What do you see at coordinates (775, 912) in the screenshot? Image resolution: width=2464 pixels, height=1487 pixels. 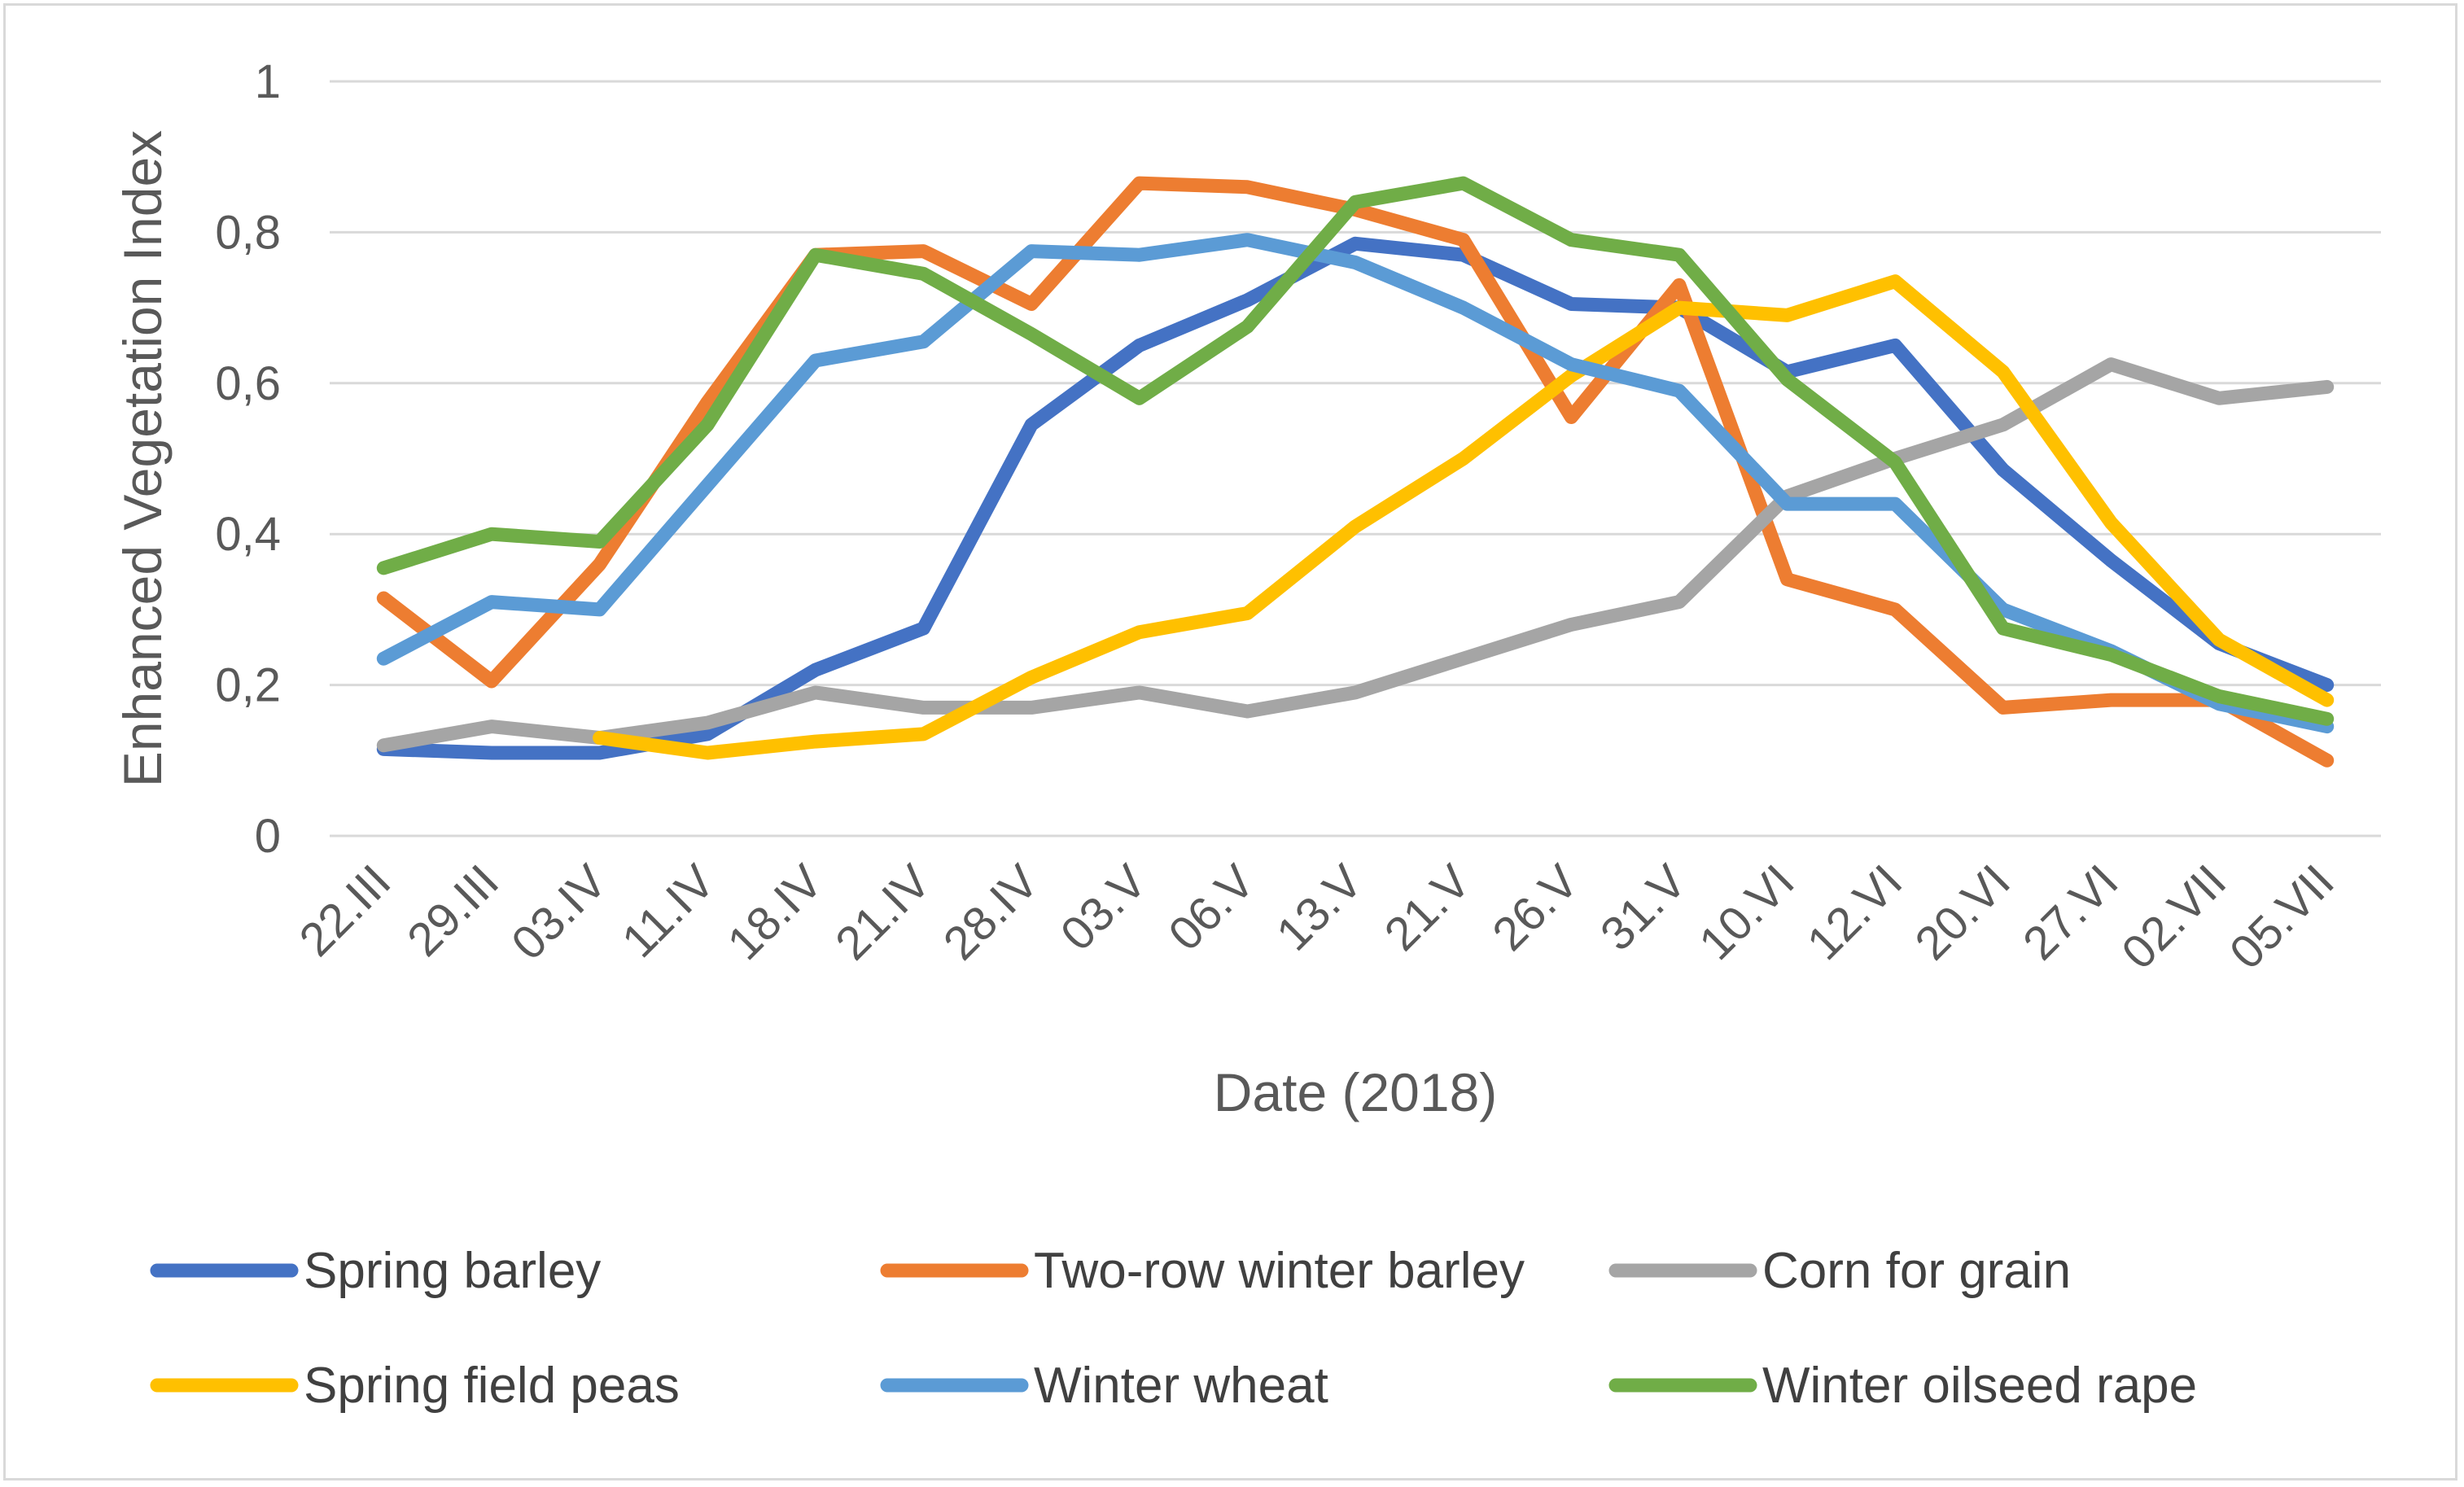 I see `x-tick-label: 18.IV` at bounding box center [775, 912].